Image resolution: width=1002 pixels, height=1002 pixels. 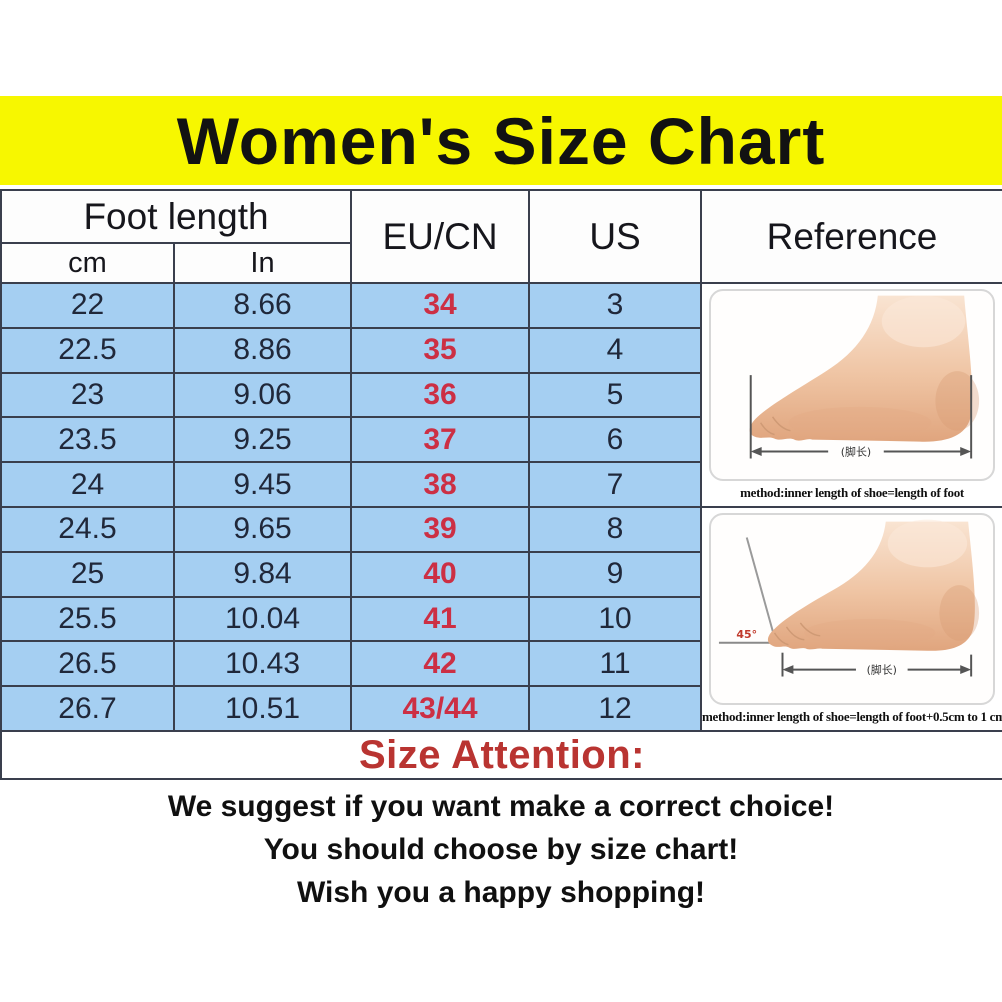 What do you see at coordinates (262, 395) in the screenshot?
I see `cell-in: 9.06` at bounding box center [262, 395].